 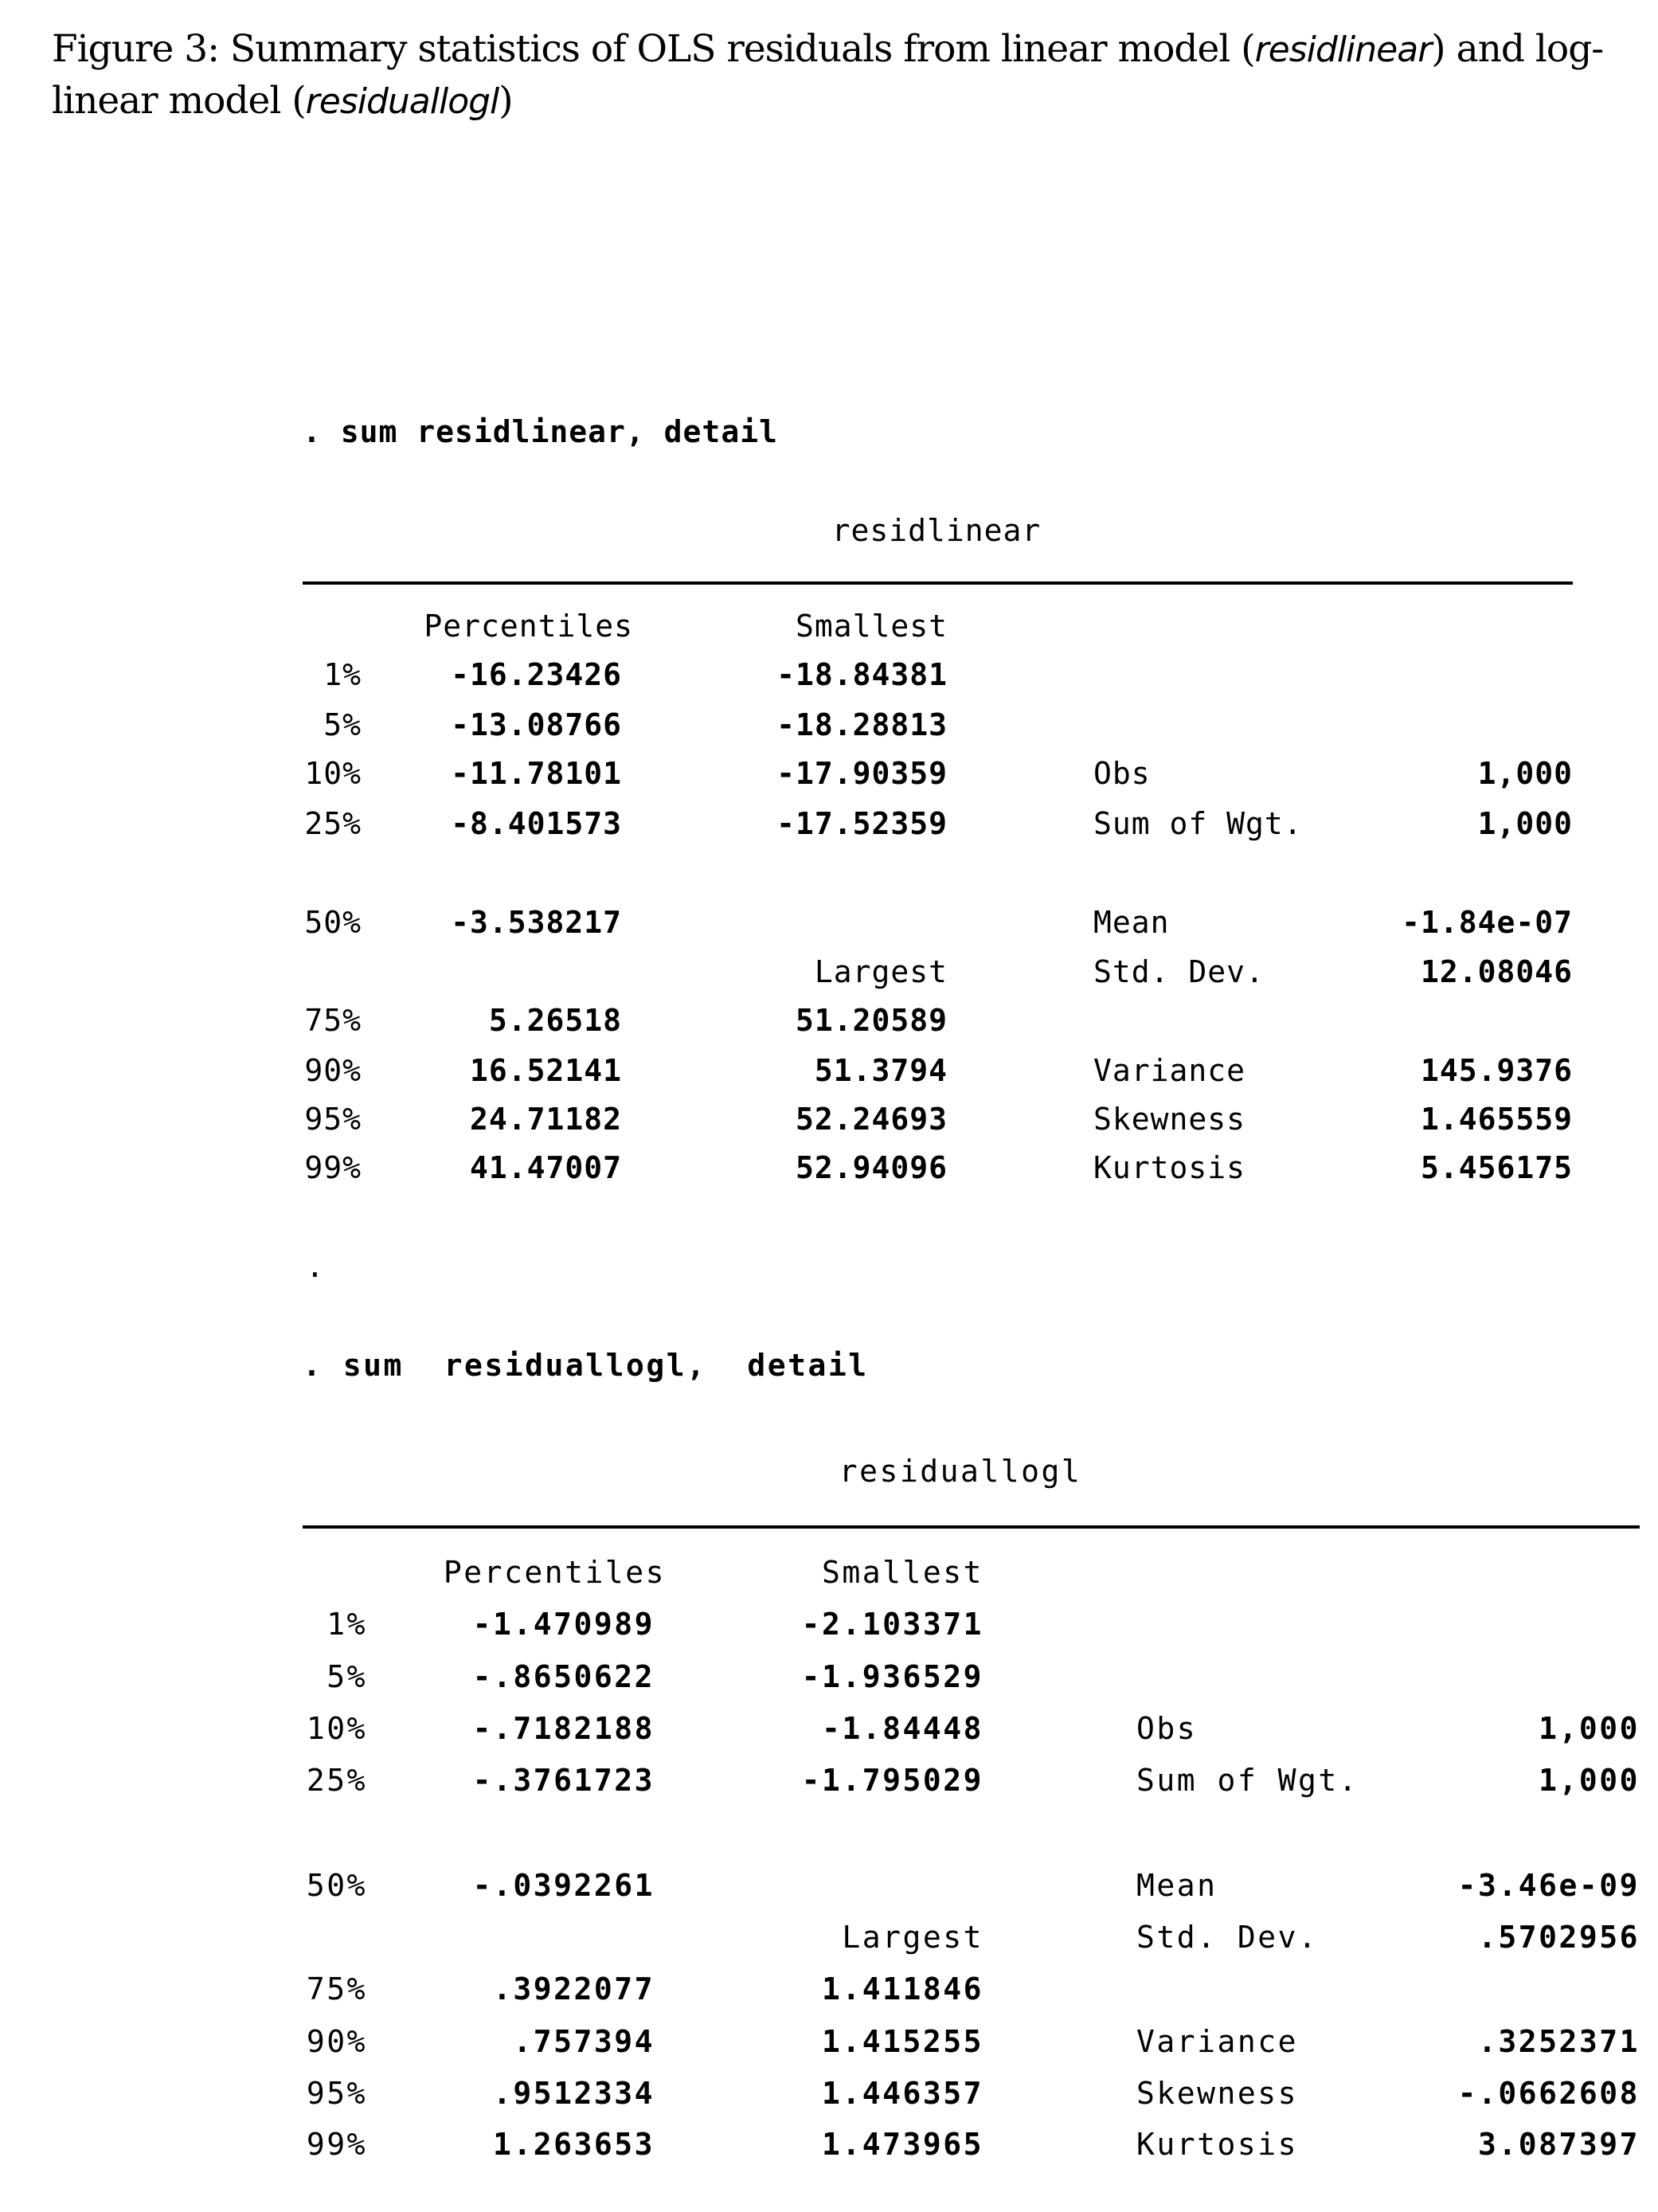 I want to click on caption-text-middle: ) and log-linear model (, so click(x=828, y=75).